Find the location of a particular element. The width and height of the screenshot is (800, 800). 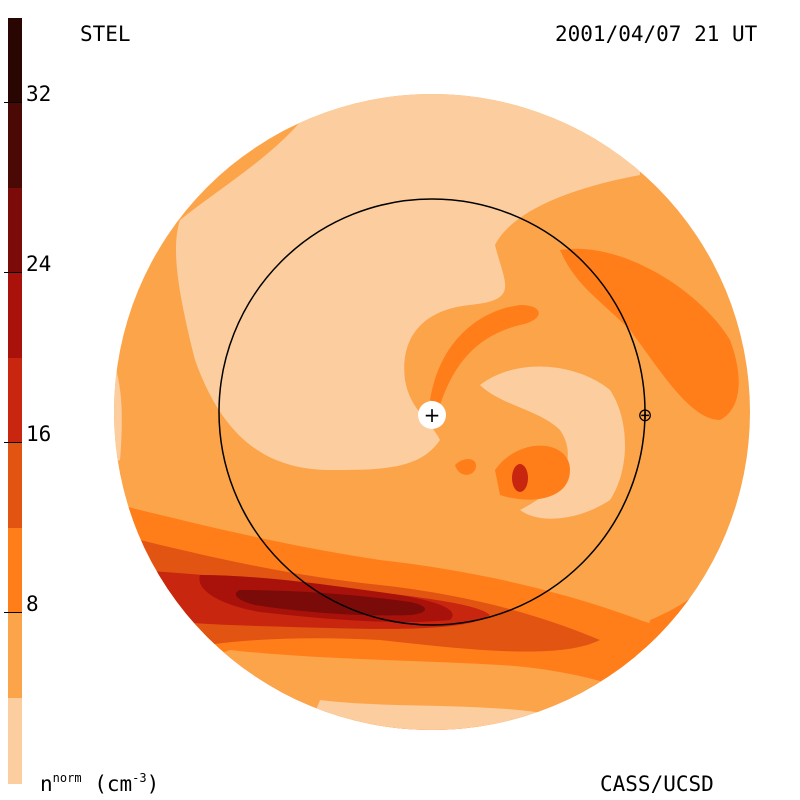

unit-superscript: norm is located at coordinates (67, 778).